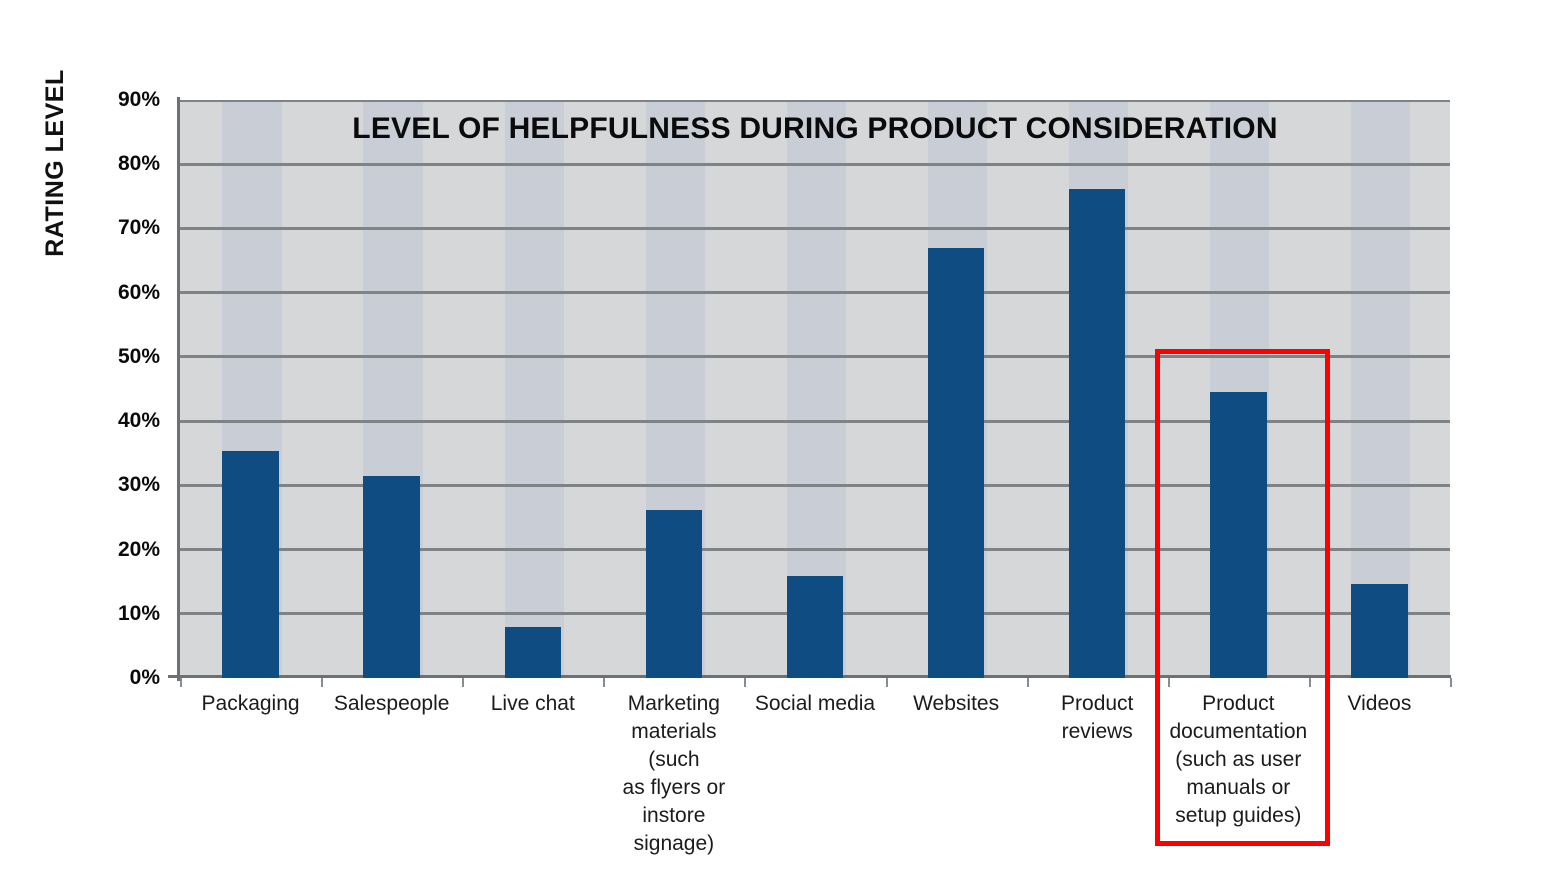 This screenshot has height=876, width=1562. Describe the element at coordinates (138, 228) in the screenshot. I see `y-axis-tick-label: 70%` at that location.